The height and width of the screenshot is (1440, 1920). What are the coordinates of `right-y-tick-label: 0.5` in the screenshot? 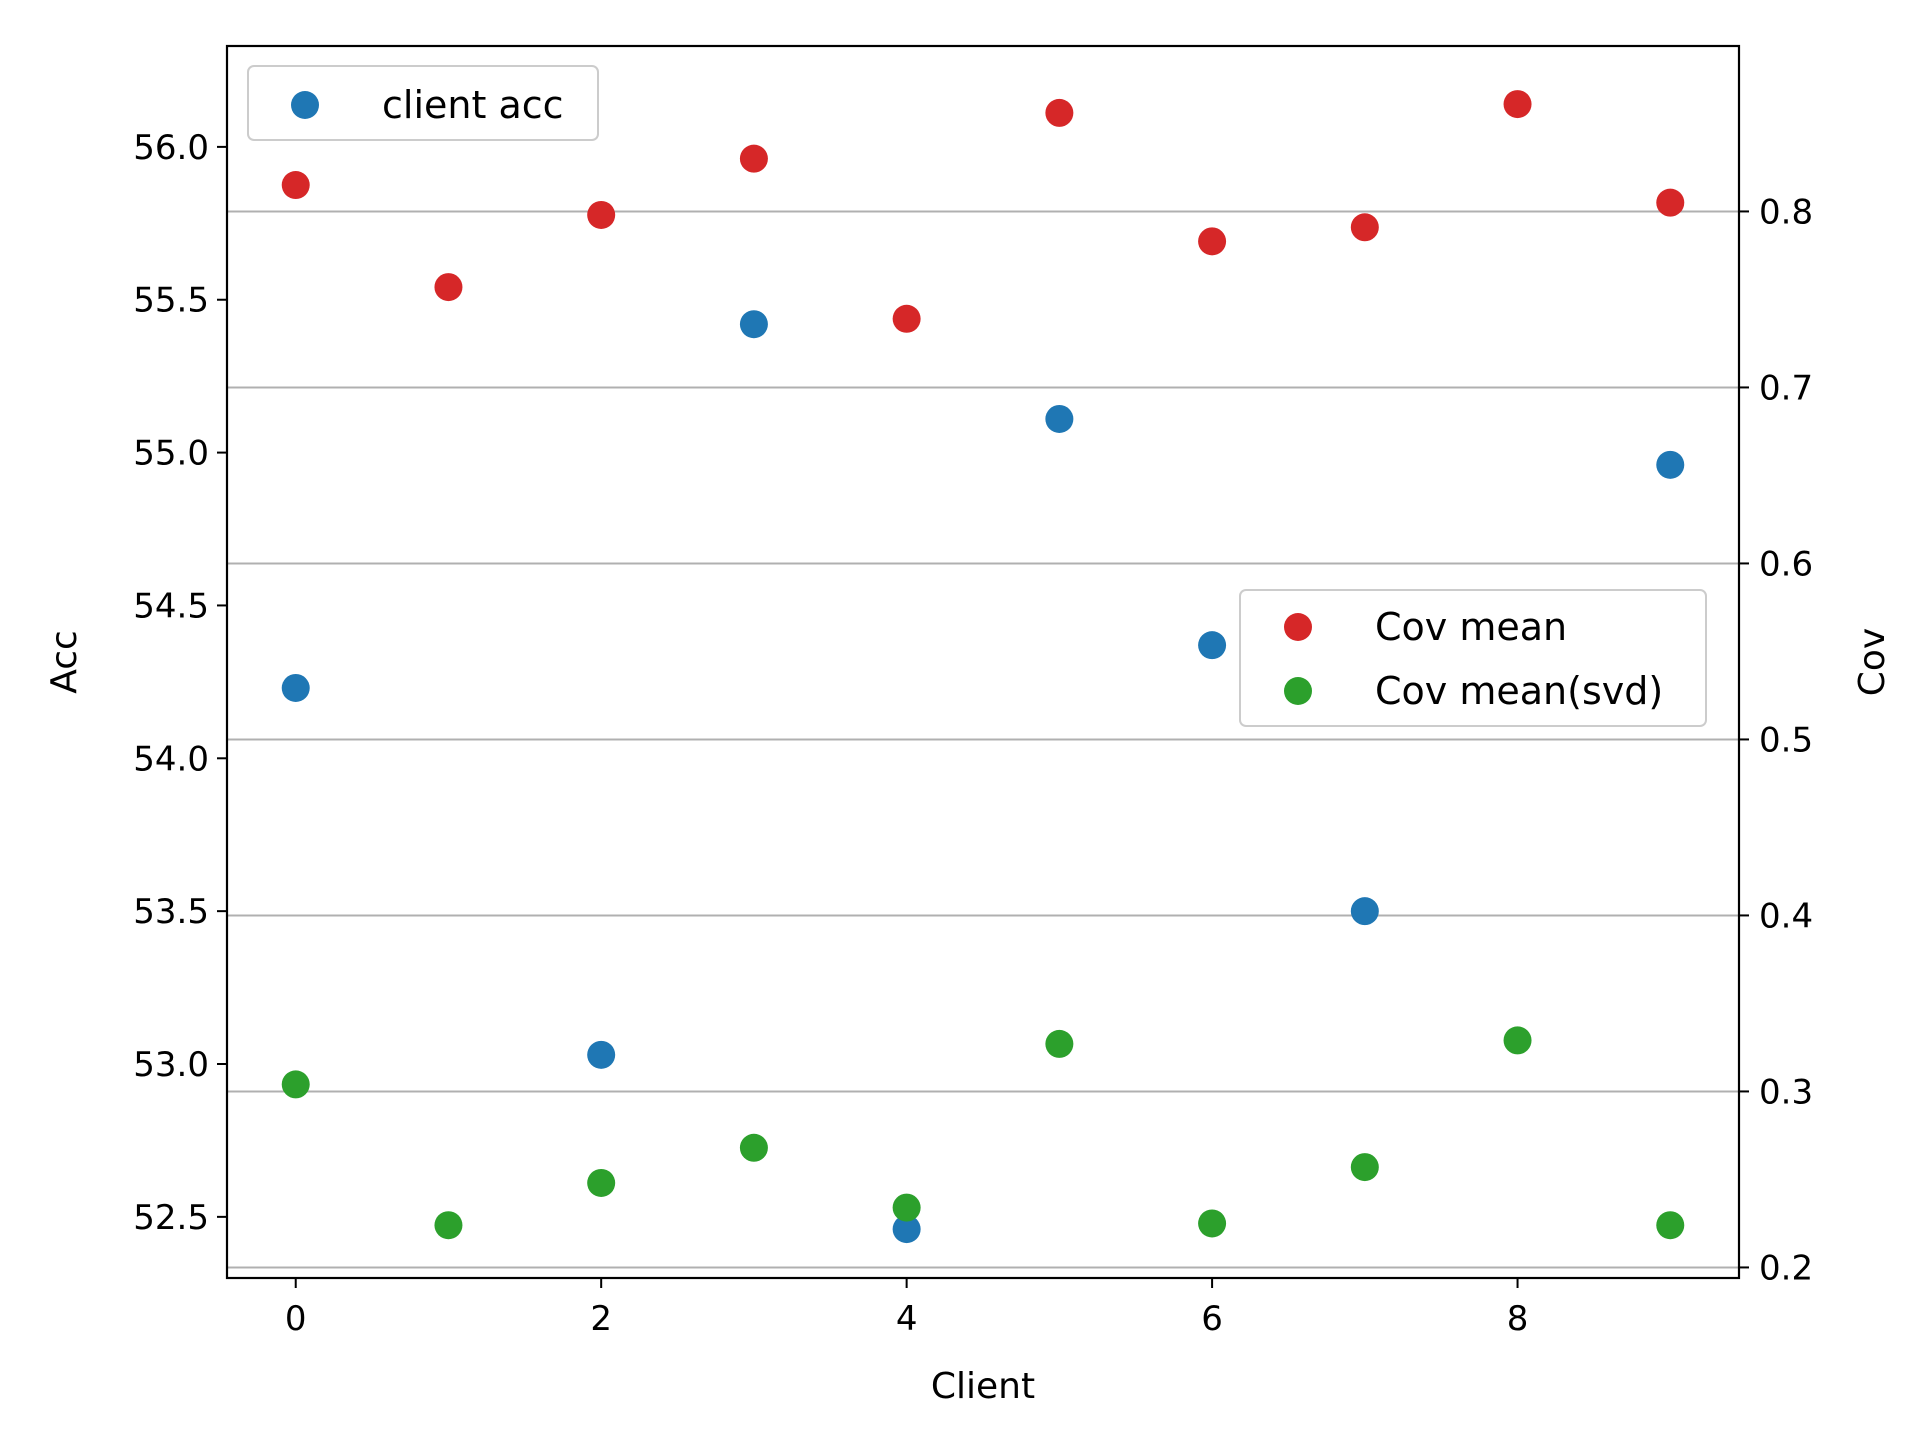 It's located at (1786, 740).